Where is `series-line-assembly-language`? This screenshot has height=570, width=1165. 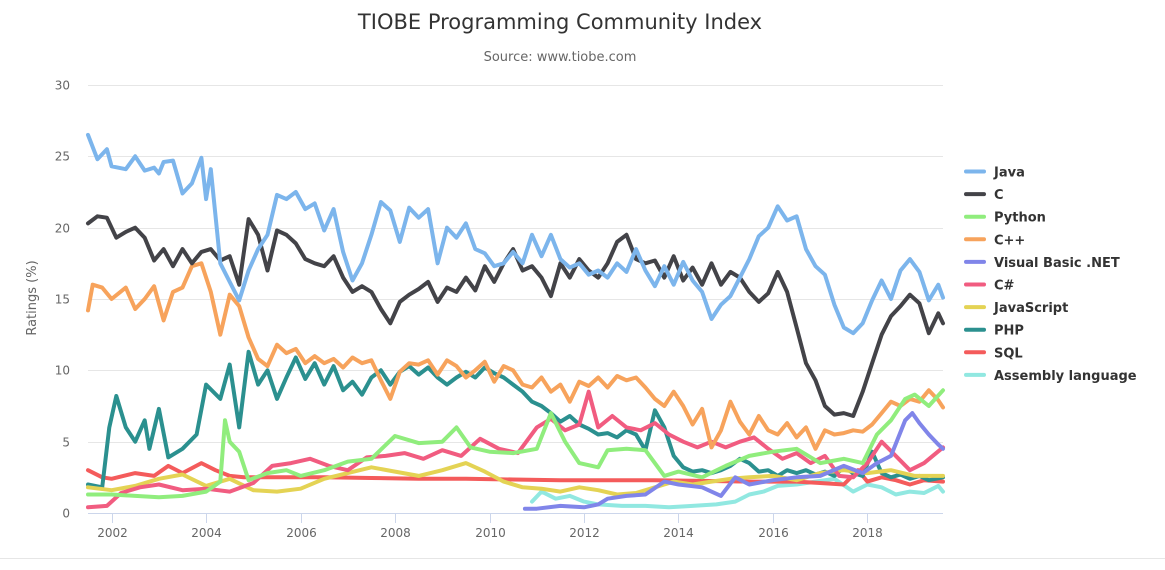
series-line-assembly-language is located at coordinates (737, 493).